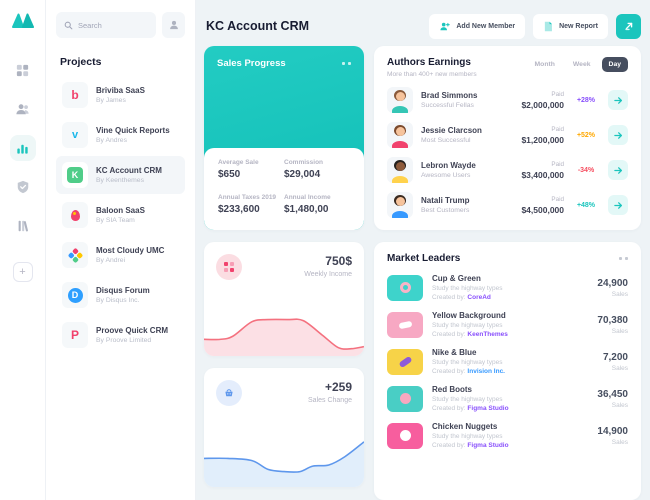  What do you see at coordinates (328, 274) in the screenshot?
I see `weekly-income-label: Weekly Income` at bounding box center [328, 274].